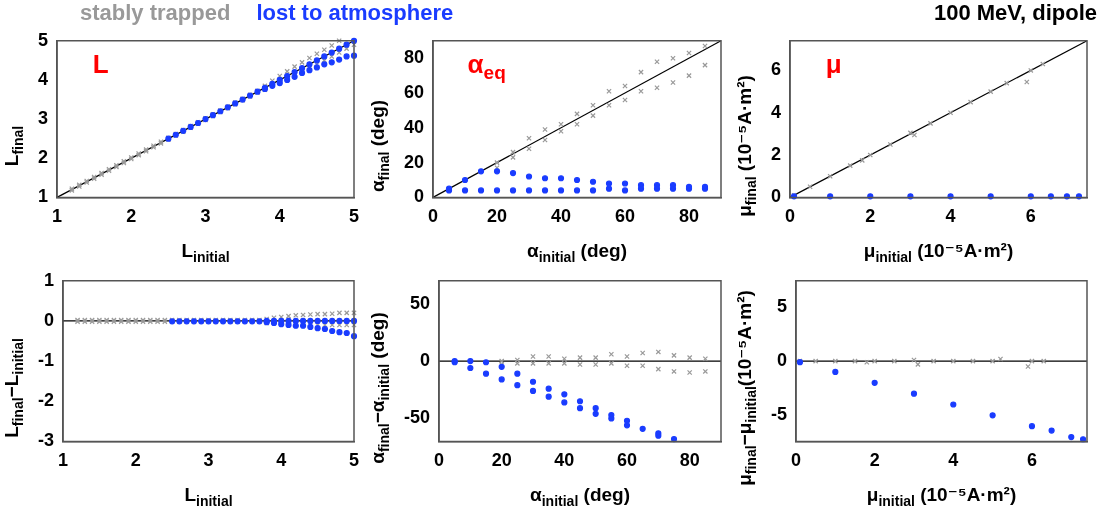  What do you see at coordinates (833, 64) in the screenshot?
I see `annotation: μ` at bounding box center [833, 64].